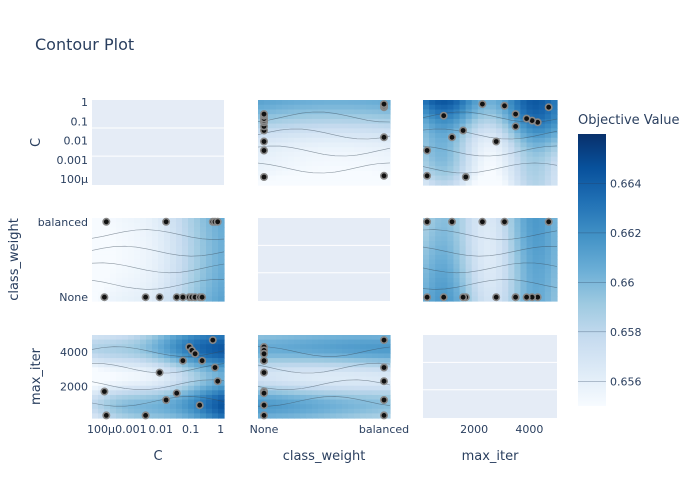 The width and height of the screenshot is (700, 500). Describe the element at coordinates (84, 44) in the screenshot. I see `chart-title: Contour Plot` at that location.